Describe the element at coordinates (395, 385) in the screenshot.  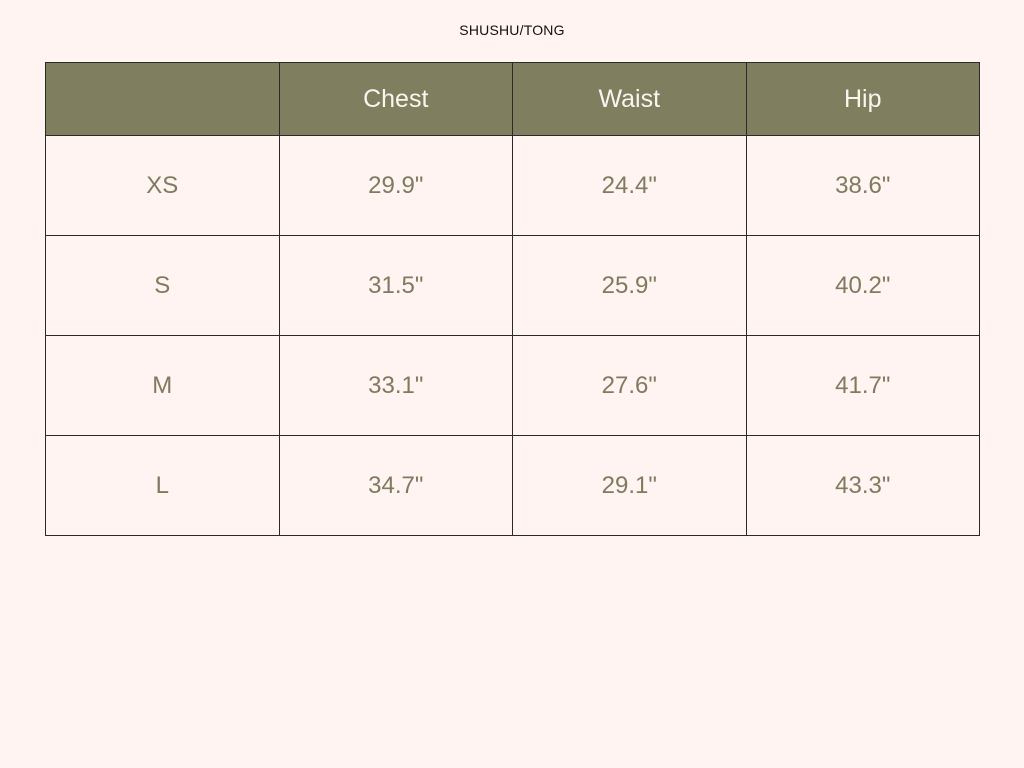
I see `cell-chest: 33.1"` at that location.